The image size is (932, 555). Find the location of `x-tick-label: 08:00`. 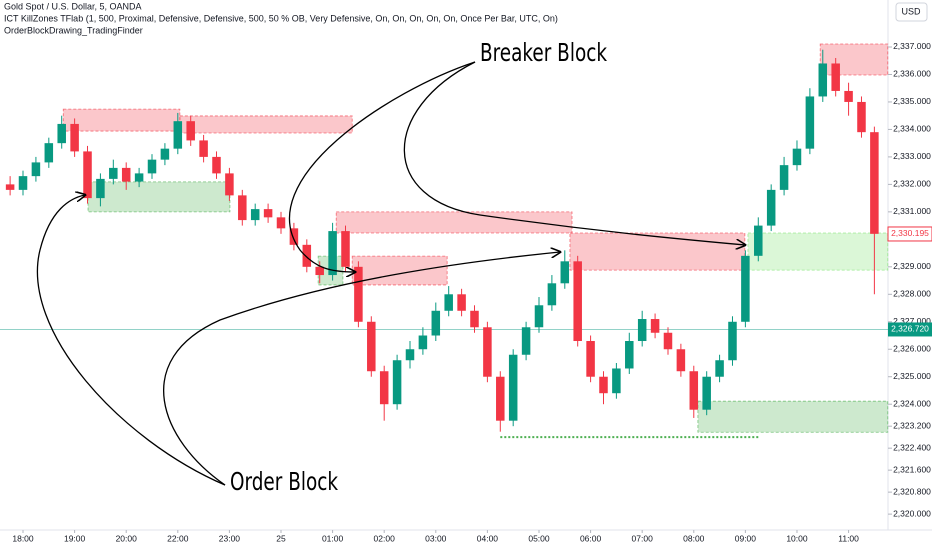

x-tick-label: 08:00 is located at coordinates (694, 538).